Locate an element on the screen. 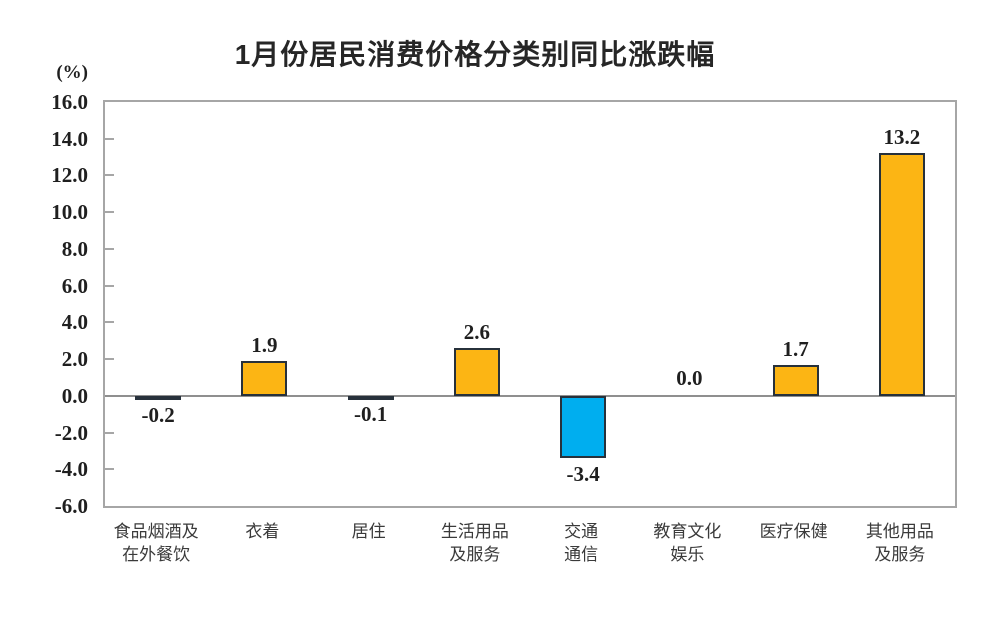 Image resolution: width=1000 pixels, height=618 pixels. y-axis-tick-label: -4.0 is located at coordinates (71, 469).